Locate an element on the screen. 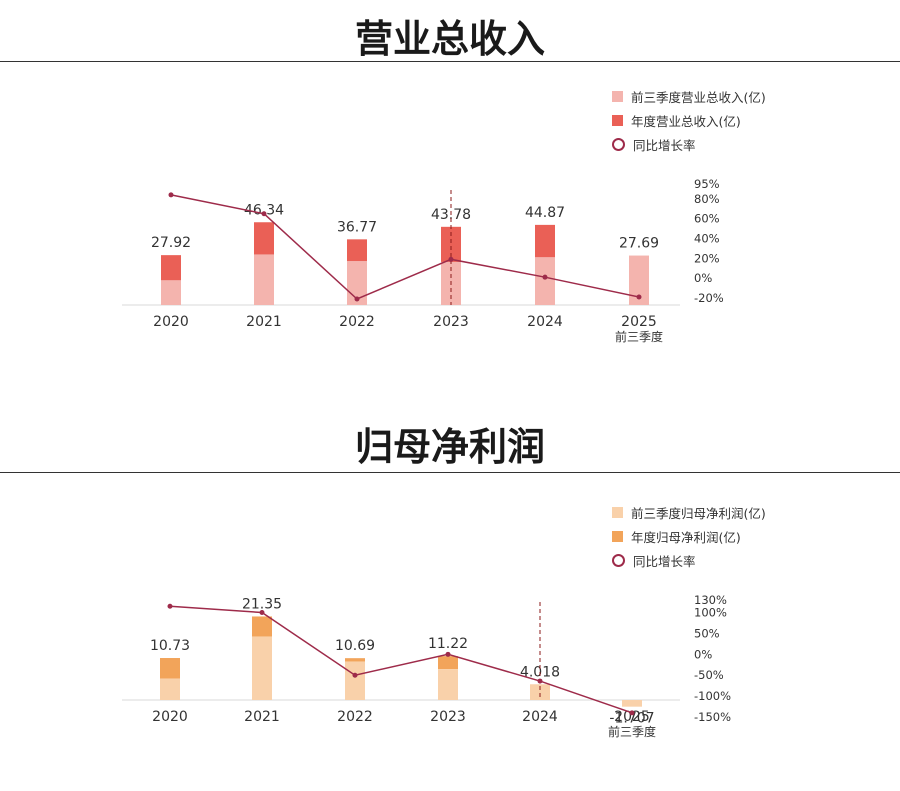 The width and height of the screenshot is (900, 791). revenue-y2-tick-label: 0% is located at coordinates (703, 278).